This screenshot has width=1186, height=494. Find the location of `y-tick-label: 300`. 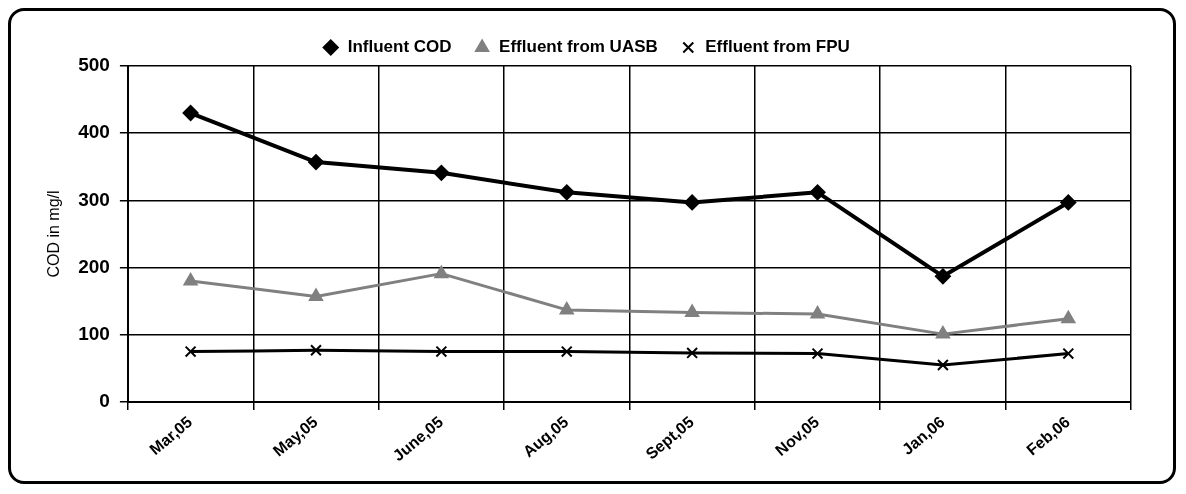

y-tick-label: 300 is located at coordinates (94, 199).